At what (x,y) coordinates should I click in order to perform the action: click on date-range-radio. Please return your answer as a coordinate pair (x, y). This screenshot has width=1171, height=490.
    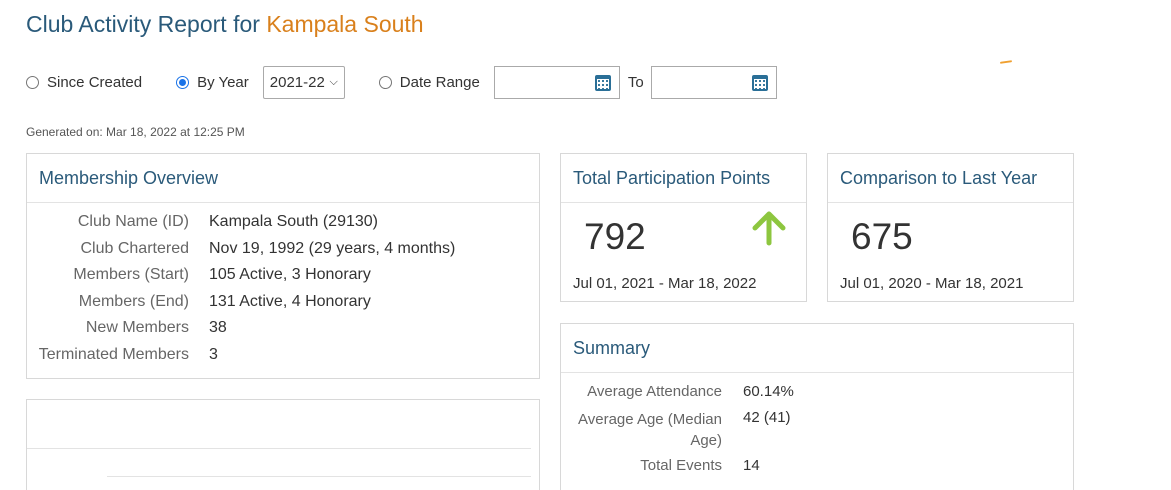
    Looking at the image, I should click on (385, 82).